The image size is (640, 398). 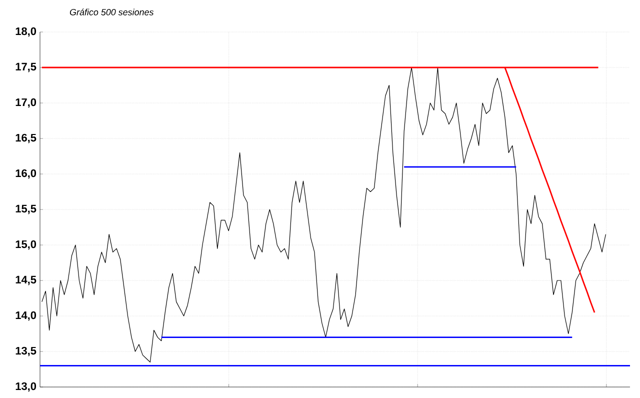 I want to click on y-tick-label: 15,5, so click(x=26, y=209).